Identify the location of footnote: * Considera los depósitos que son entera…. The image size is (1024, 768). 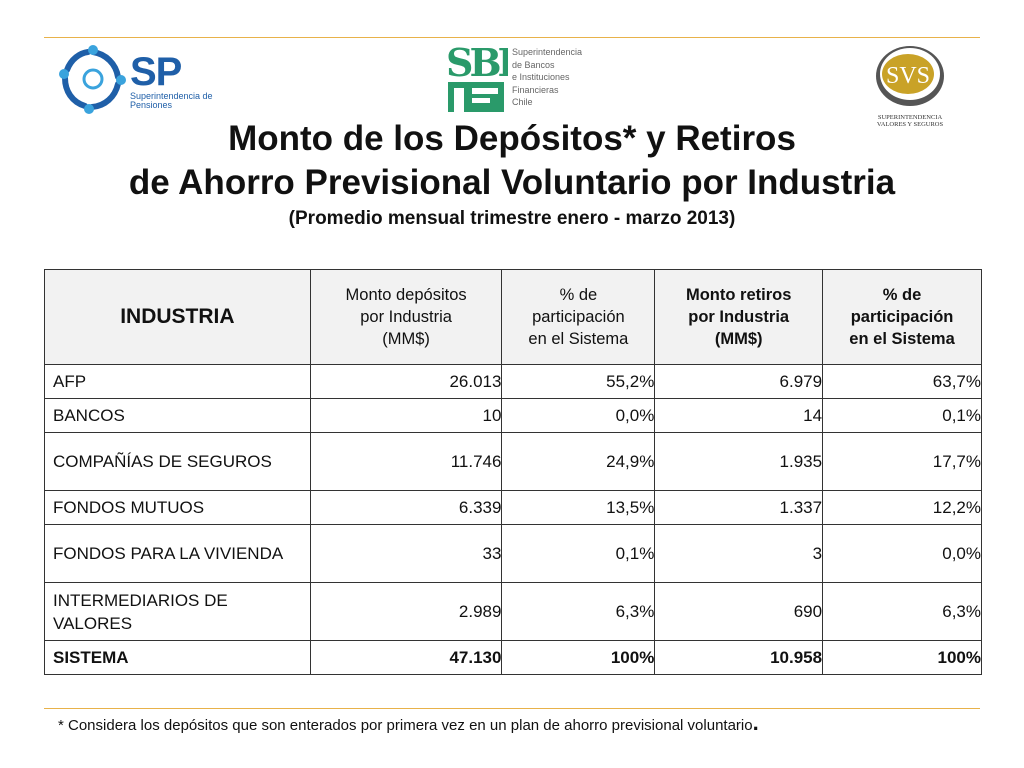
(408, 724).